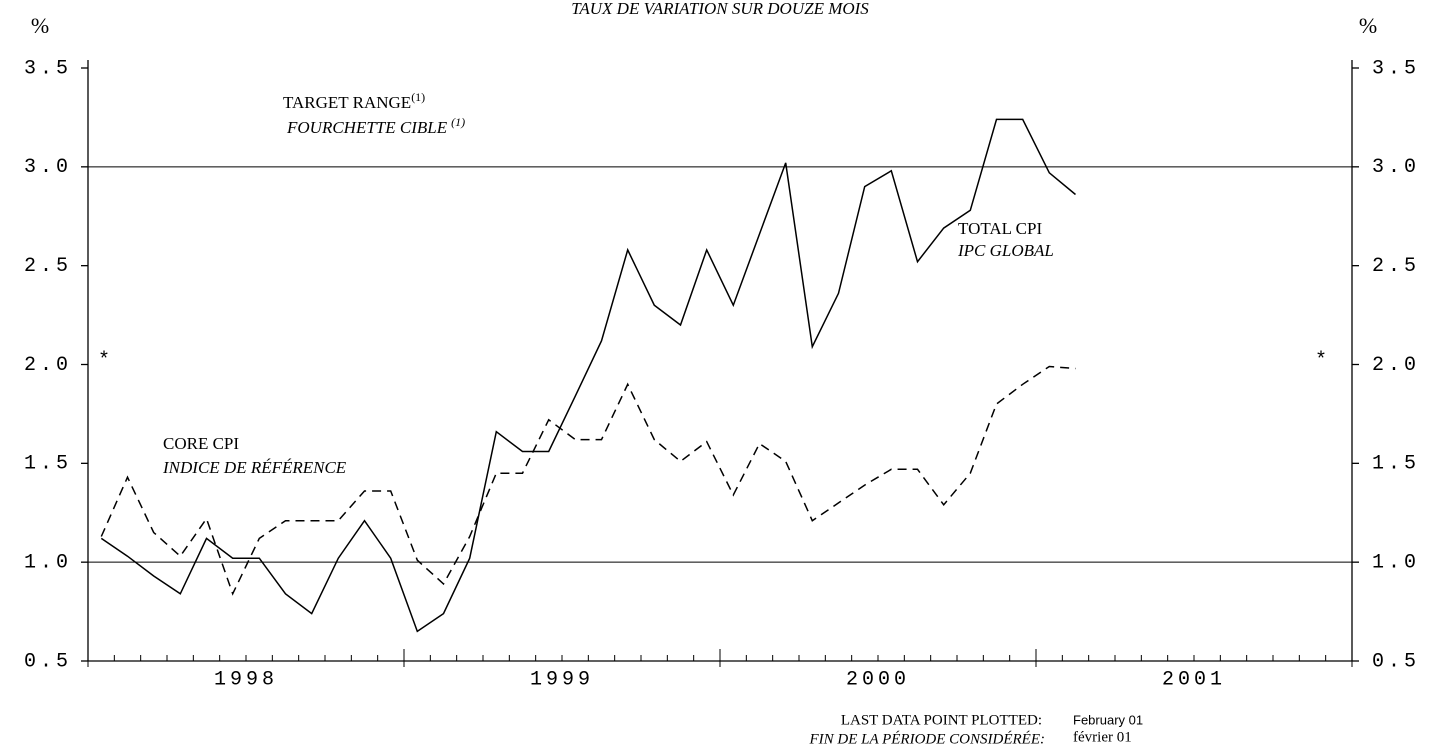  What do you see at coordinates (1102, 737) in the screenshot?
I see `footer-date: février 01` at bounding box center [1102, 737].